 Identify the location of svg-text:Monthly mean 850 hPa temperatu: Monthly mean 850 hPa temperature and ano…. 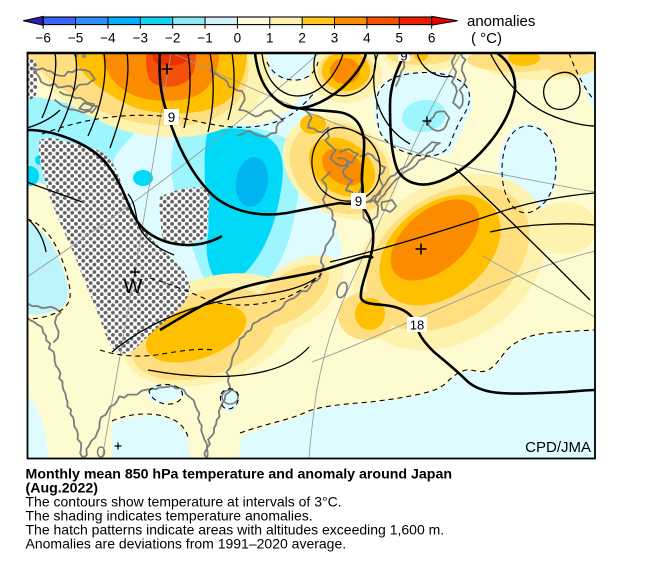
(239, 475).